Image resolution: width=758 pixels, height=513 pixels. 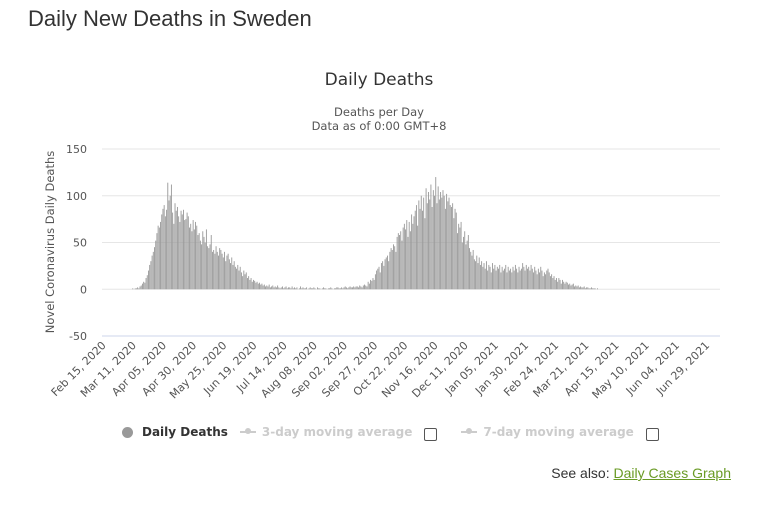 What do you see at coordinates (672, 473) in the screenshot?
I see `daily-cases-graph-link: Daily Cases Graph` at bounding box center [672, 473].